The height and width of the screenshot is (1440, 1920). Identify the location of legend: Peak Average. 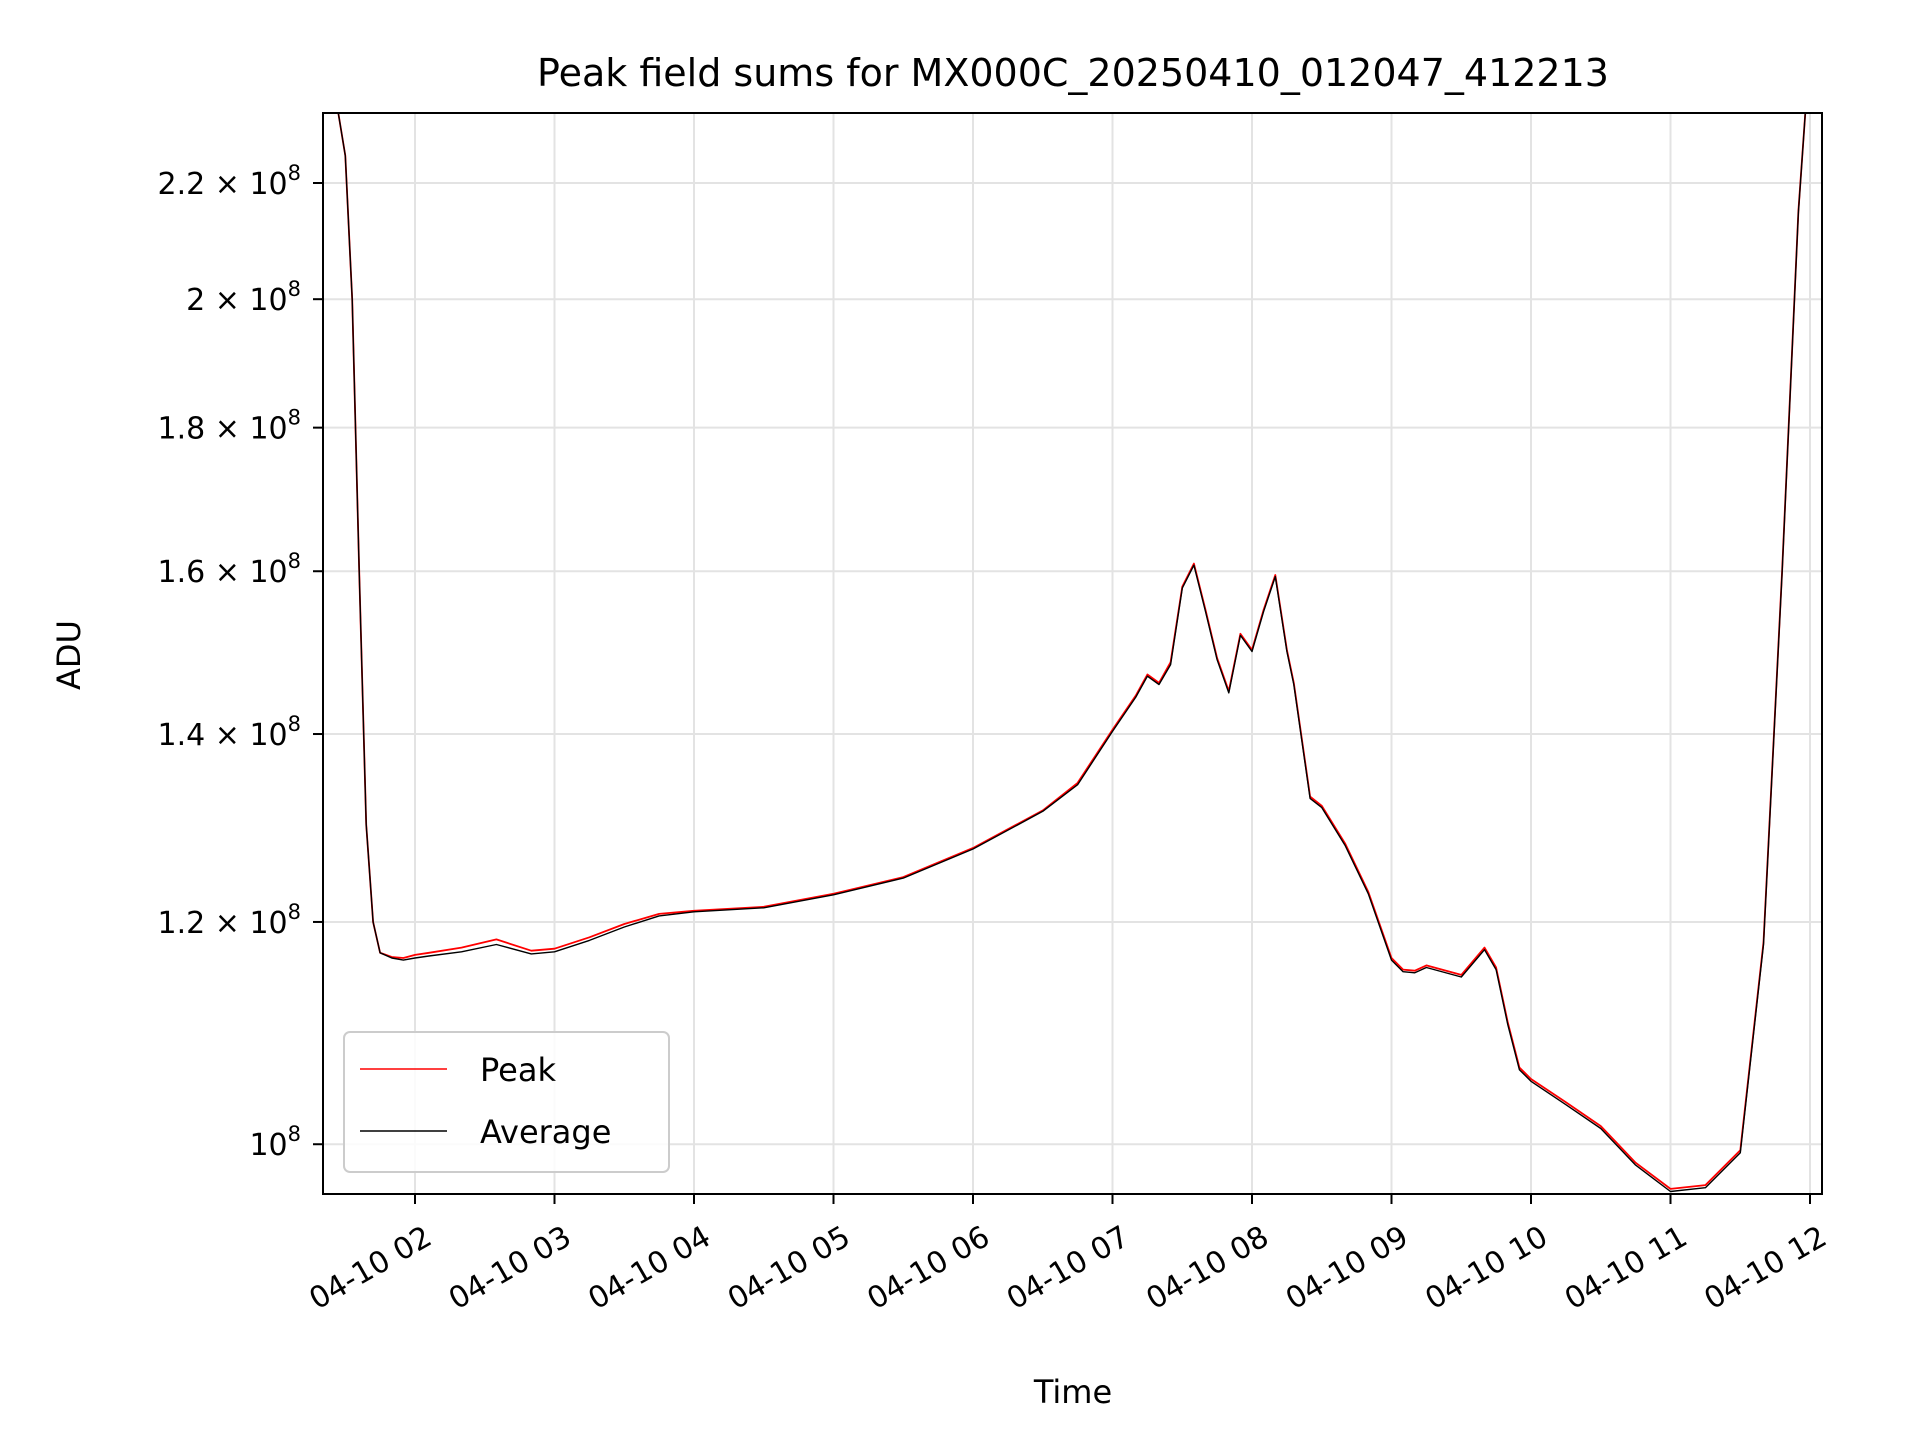
(506, 1102).